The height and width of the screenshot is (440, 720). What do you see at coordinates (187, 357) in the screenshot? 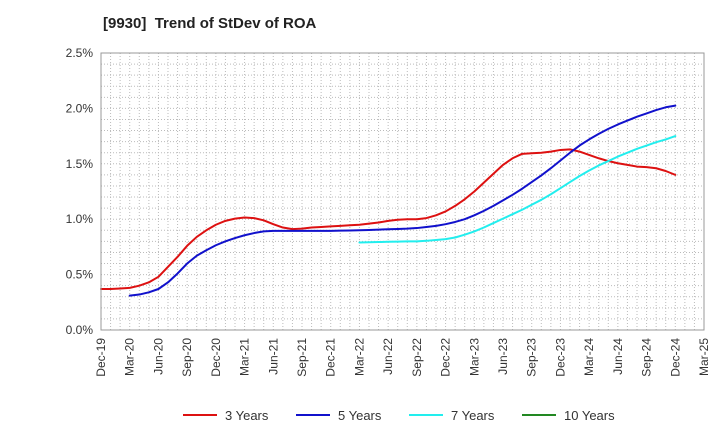
I see `x-tick-label: Sep-20` at bounding box center [187, 357].